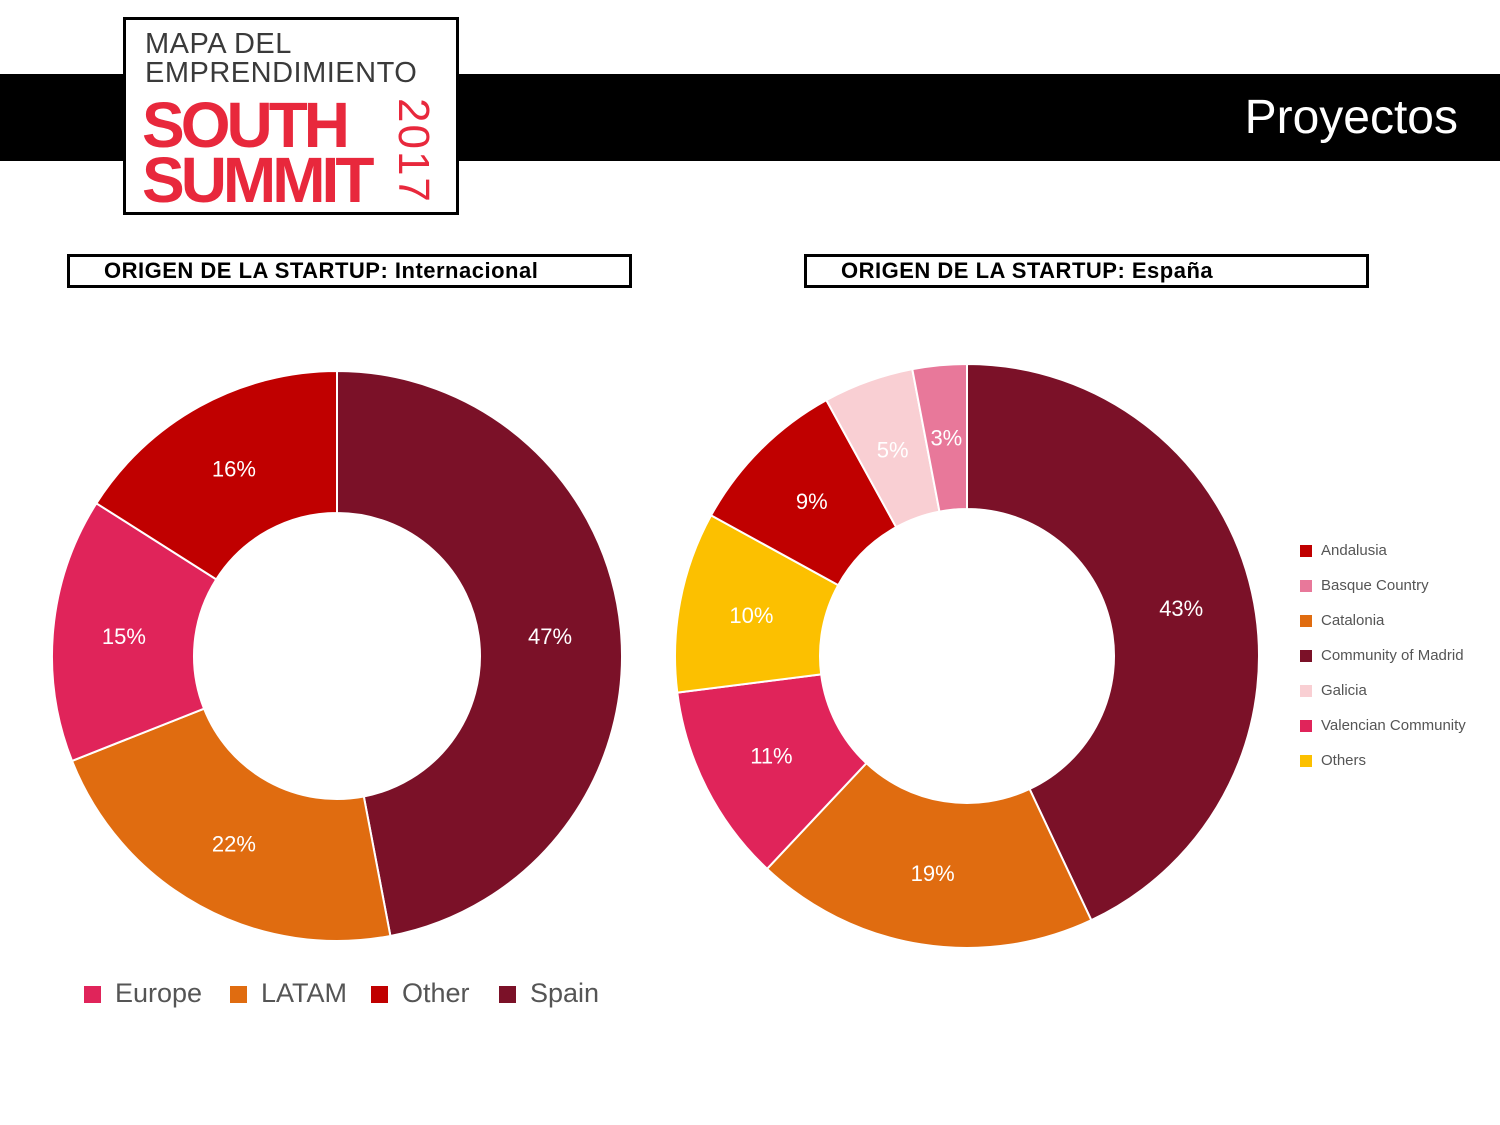  I want to click on data-label: 43%, so click(1181, 608).